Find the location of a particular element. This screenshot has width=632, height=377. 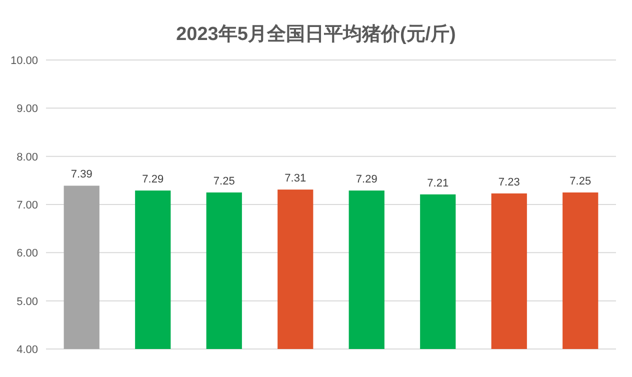

y-tick-label: 8.00 is located at coordinates (27, 157).